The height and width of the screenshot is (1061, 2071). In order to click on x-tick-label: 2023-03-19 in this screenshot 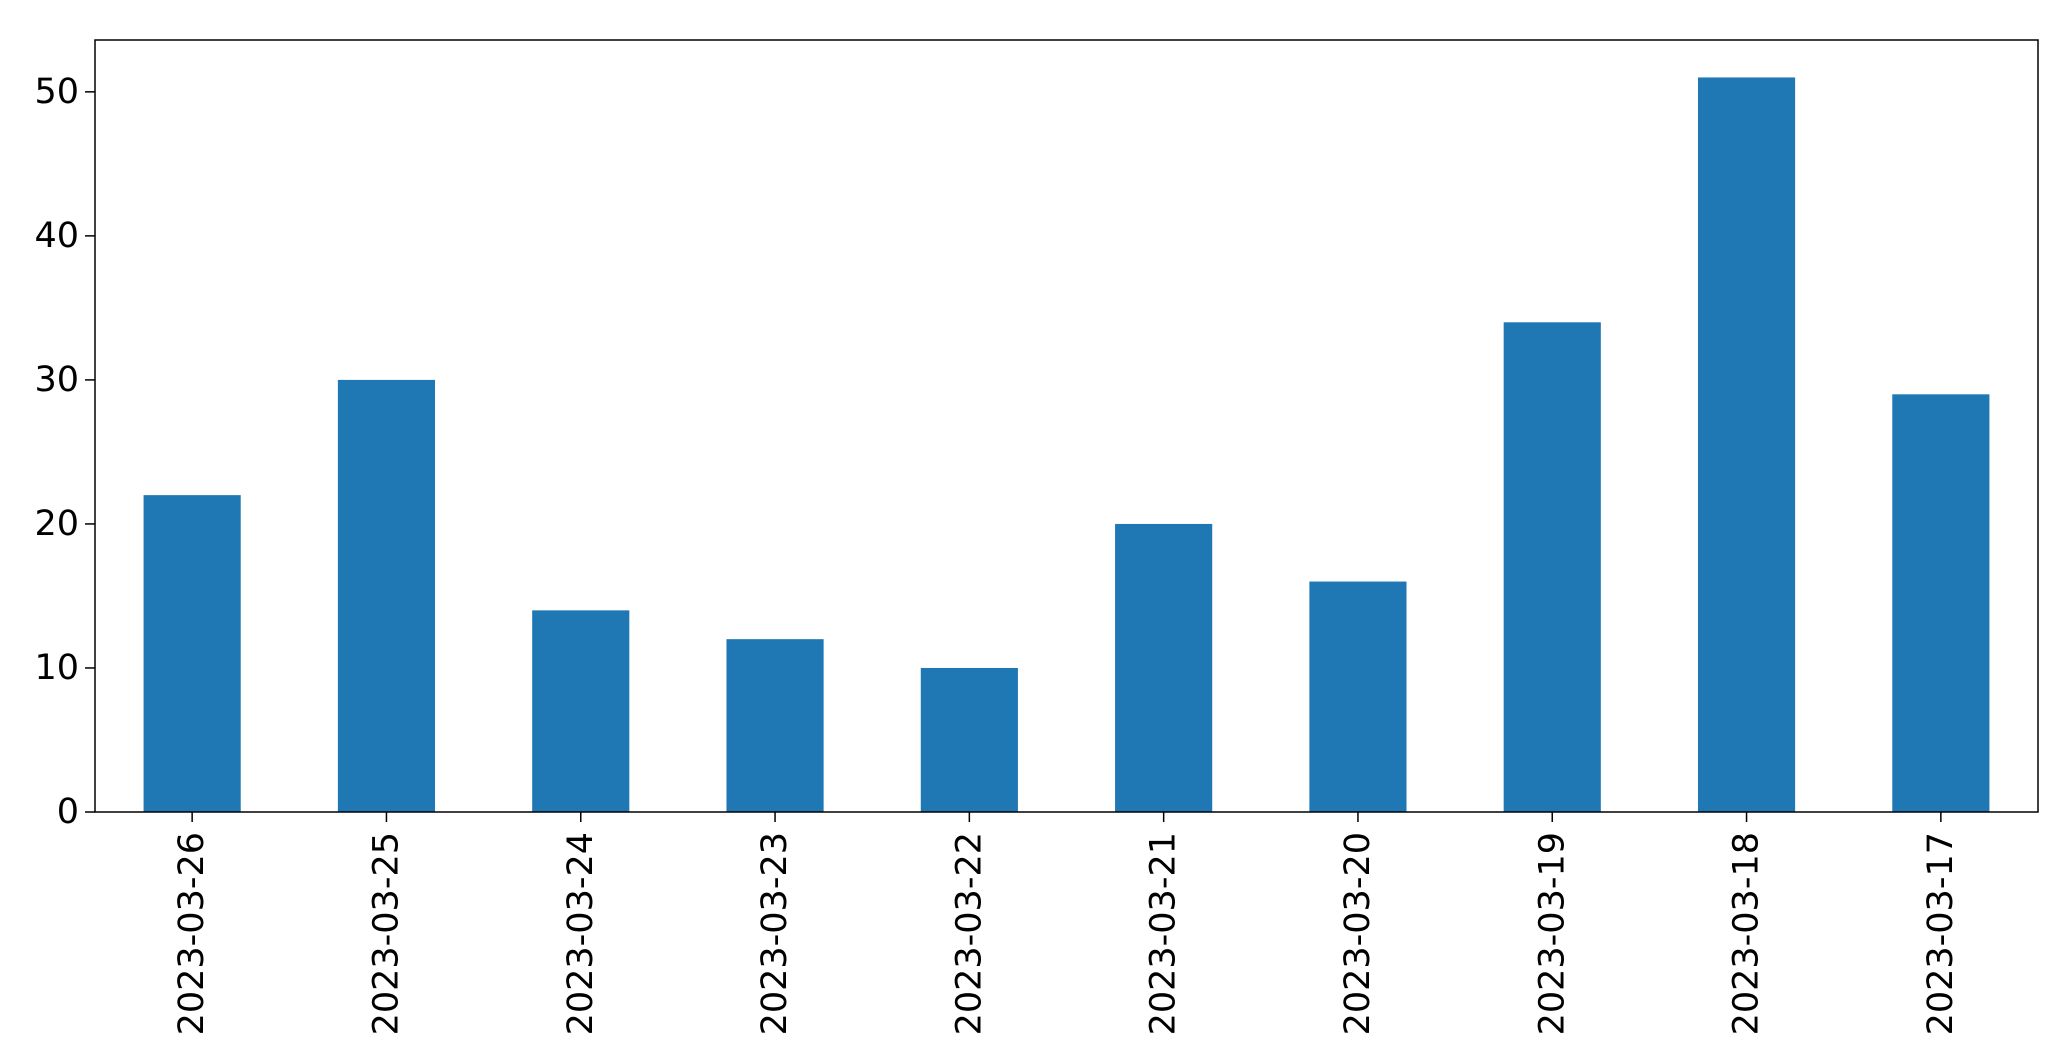, I will do `click(1552, 933)`.